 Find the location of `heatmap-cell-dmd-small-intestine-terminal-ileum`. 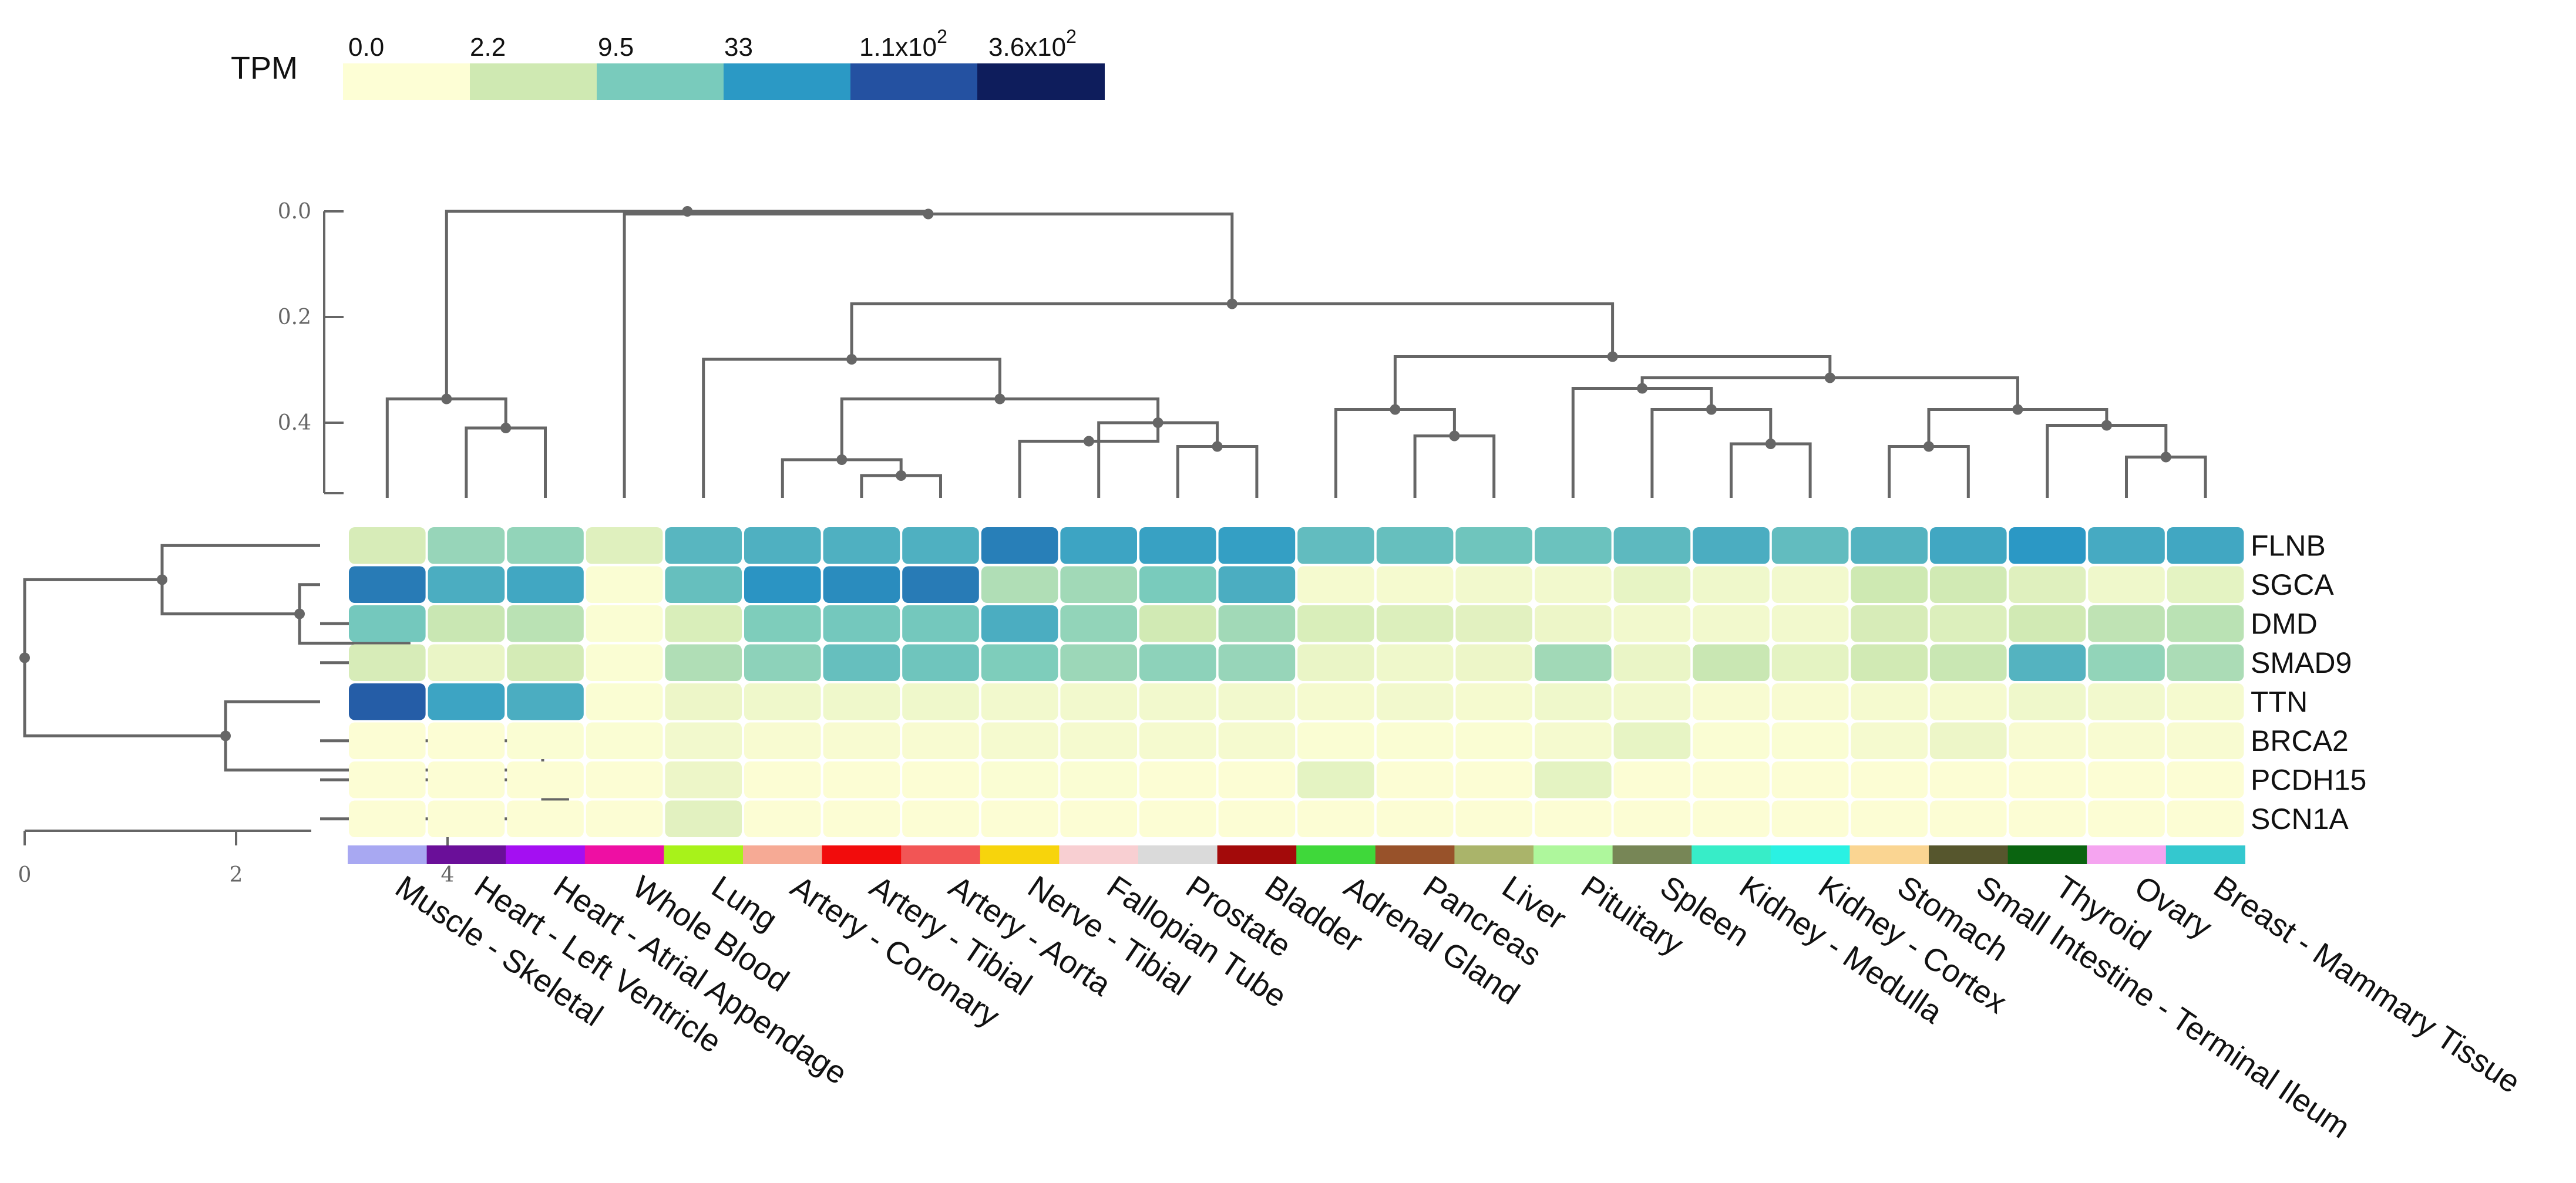

heatmap-cell-dmd-small-intestine-terminal-ileum is located at coordinates (1969, 623).